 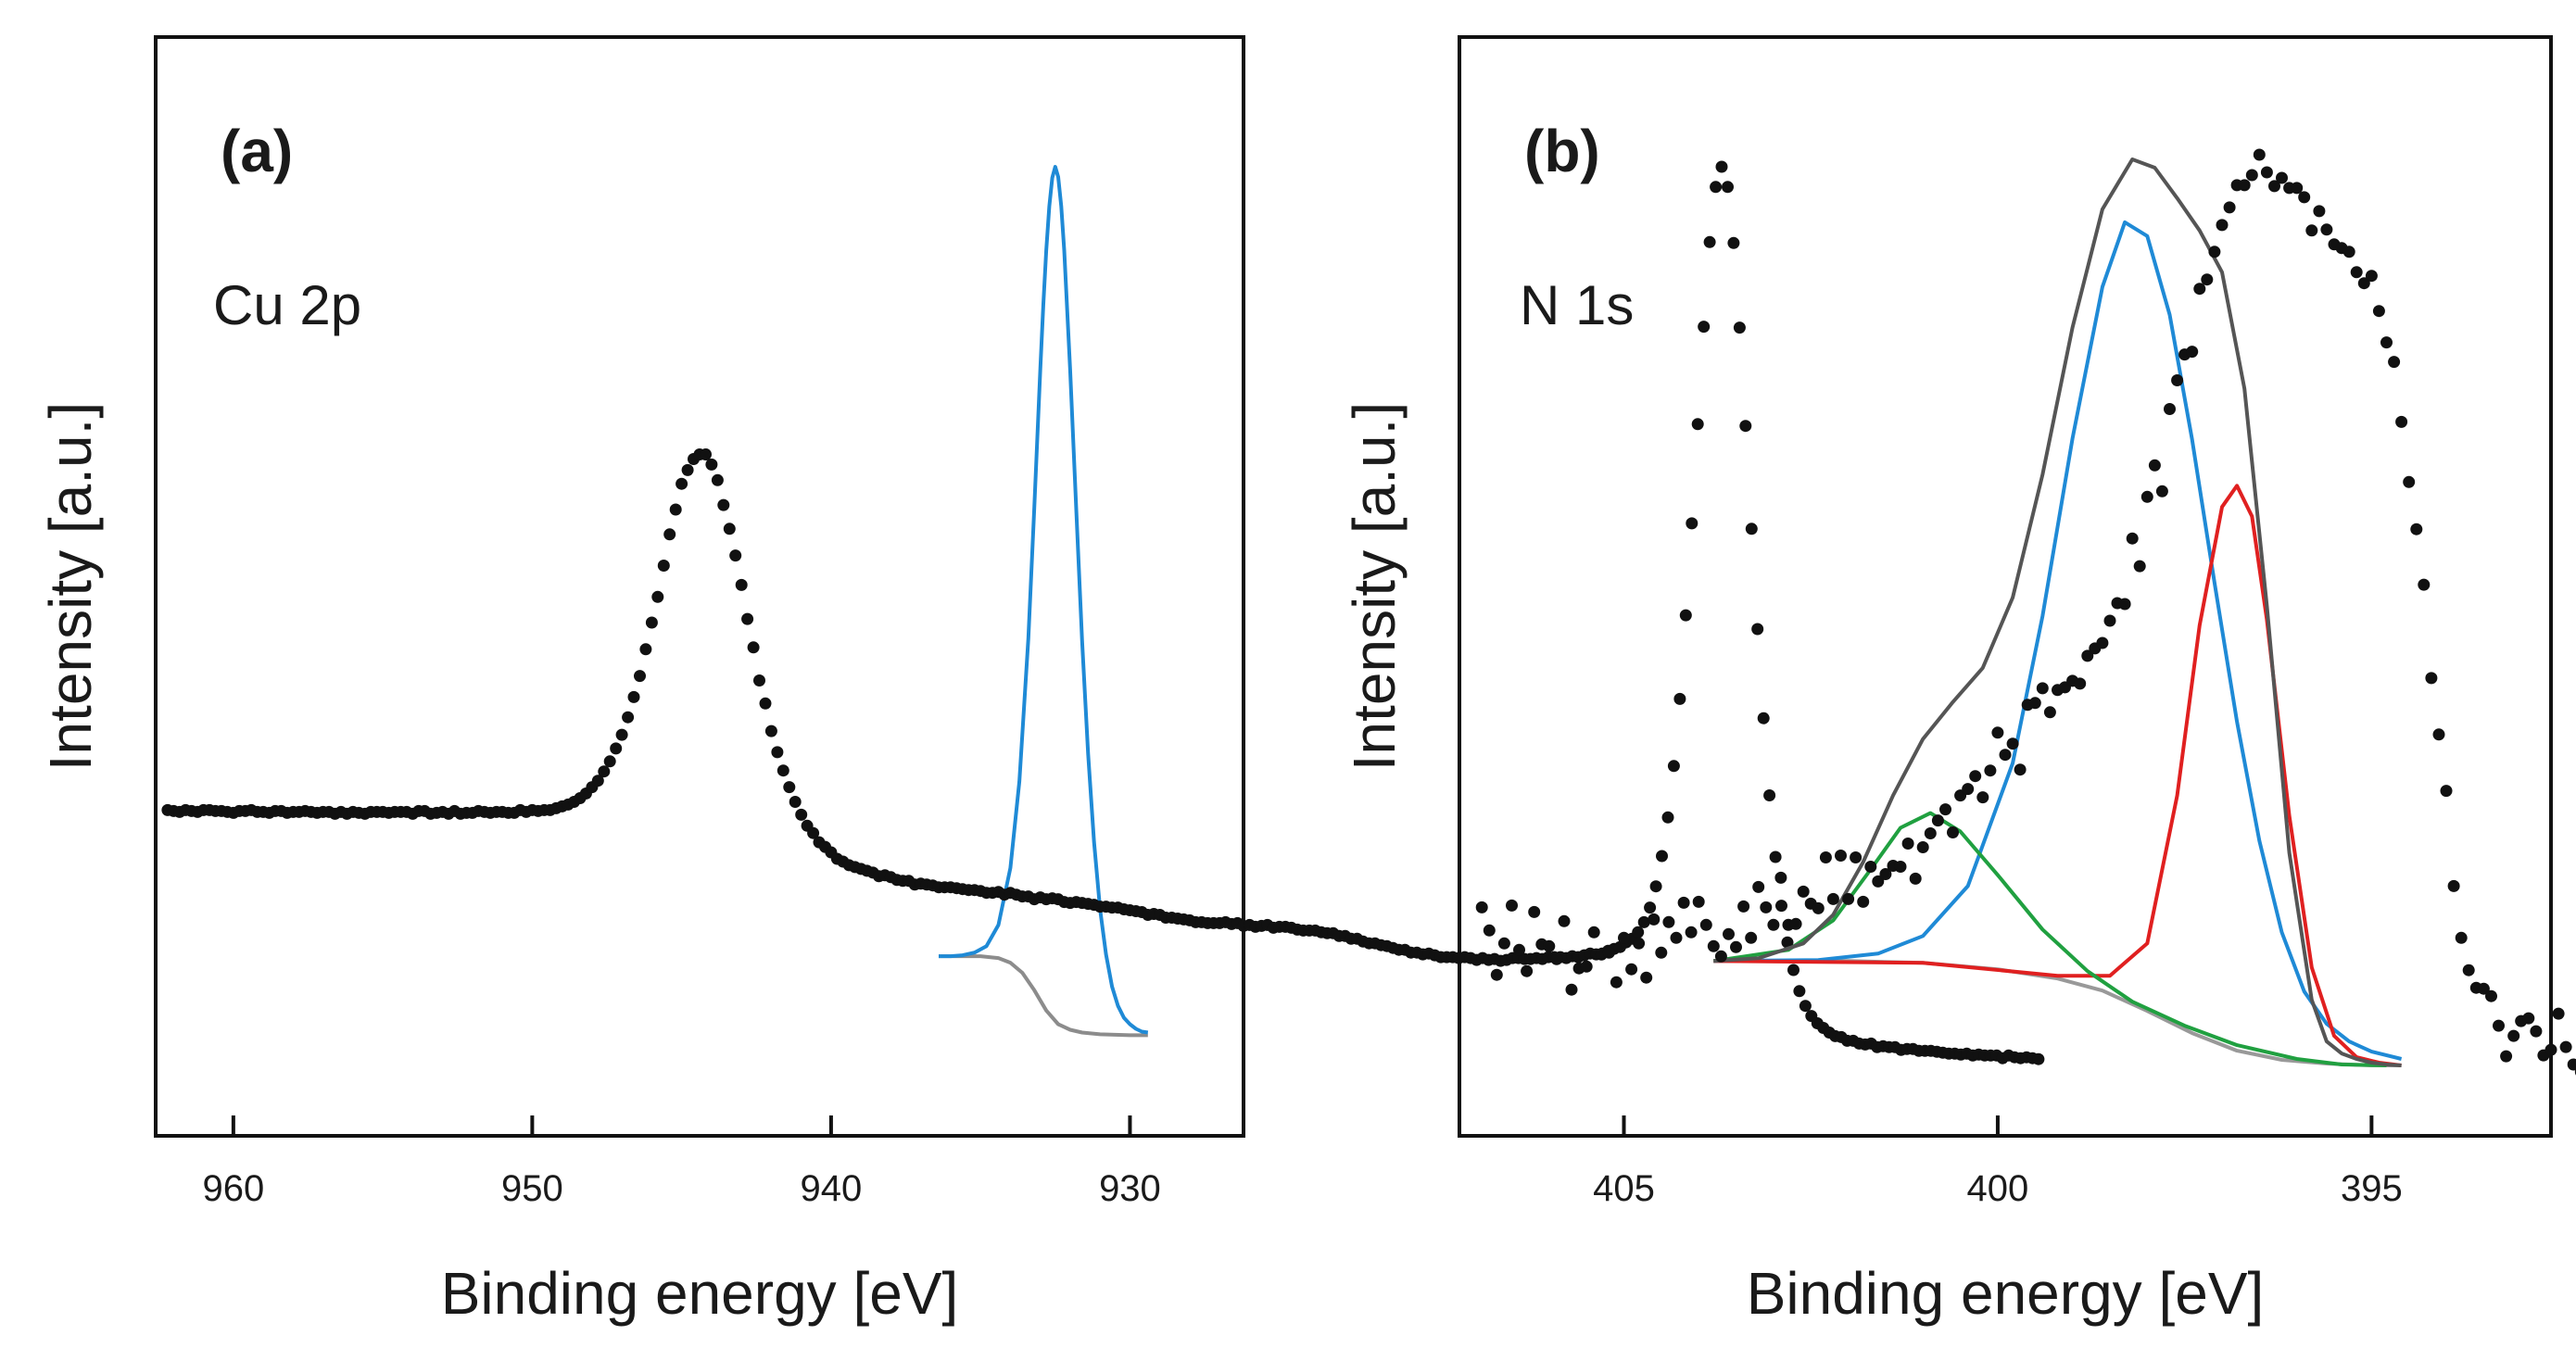 What do you see at coordinates (1044, 601) in the screenshot?
I see `panel-a-curves` at bounding box center [1044, 601].